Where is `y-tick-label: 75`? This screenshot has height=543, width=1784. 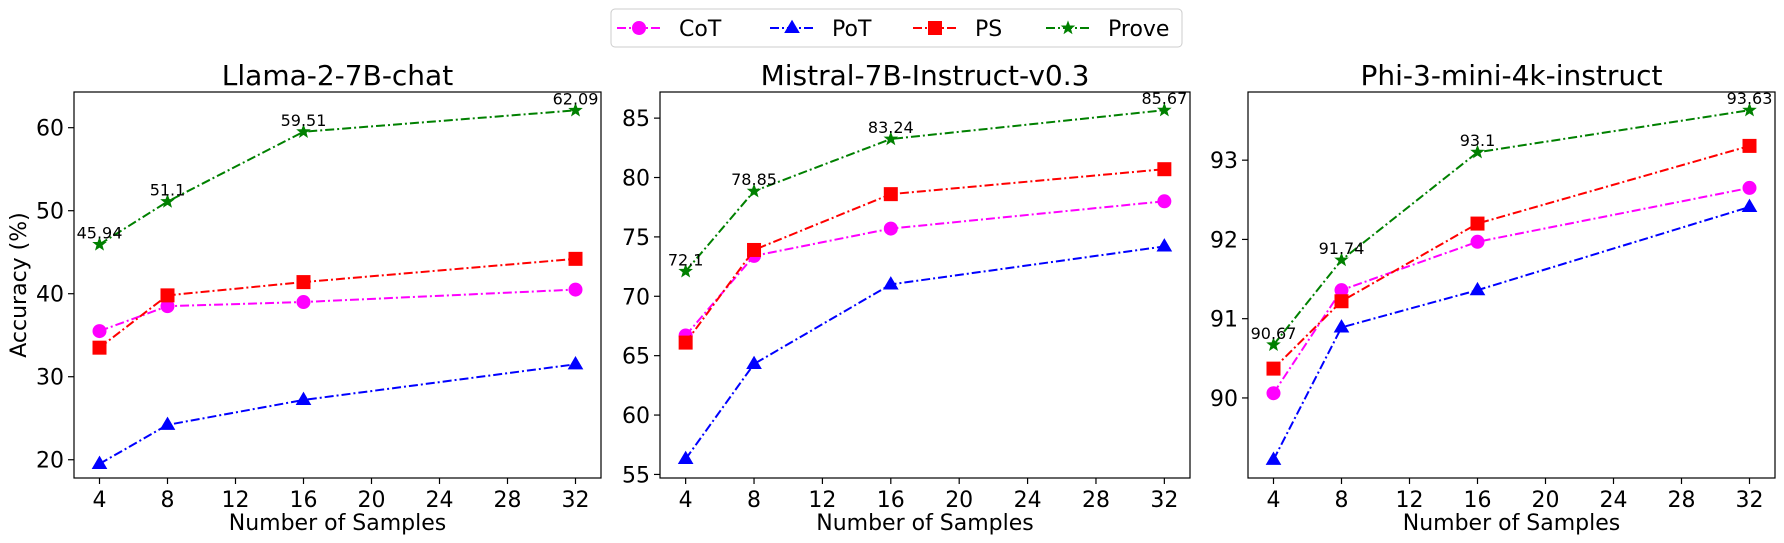
y-tick-label: 75 is located at coordinates (636, 238).